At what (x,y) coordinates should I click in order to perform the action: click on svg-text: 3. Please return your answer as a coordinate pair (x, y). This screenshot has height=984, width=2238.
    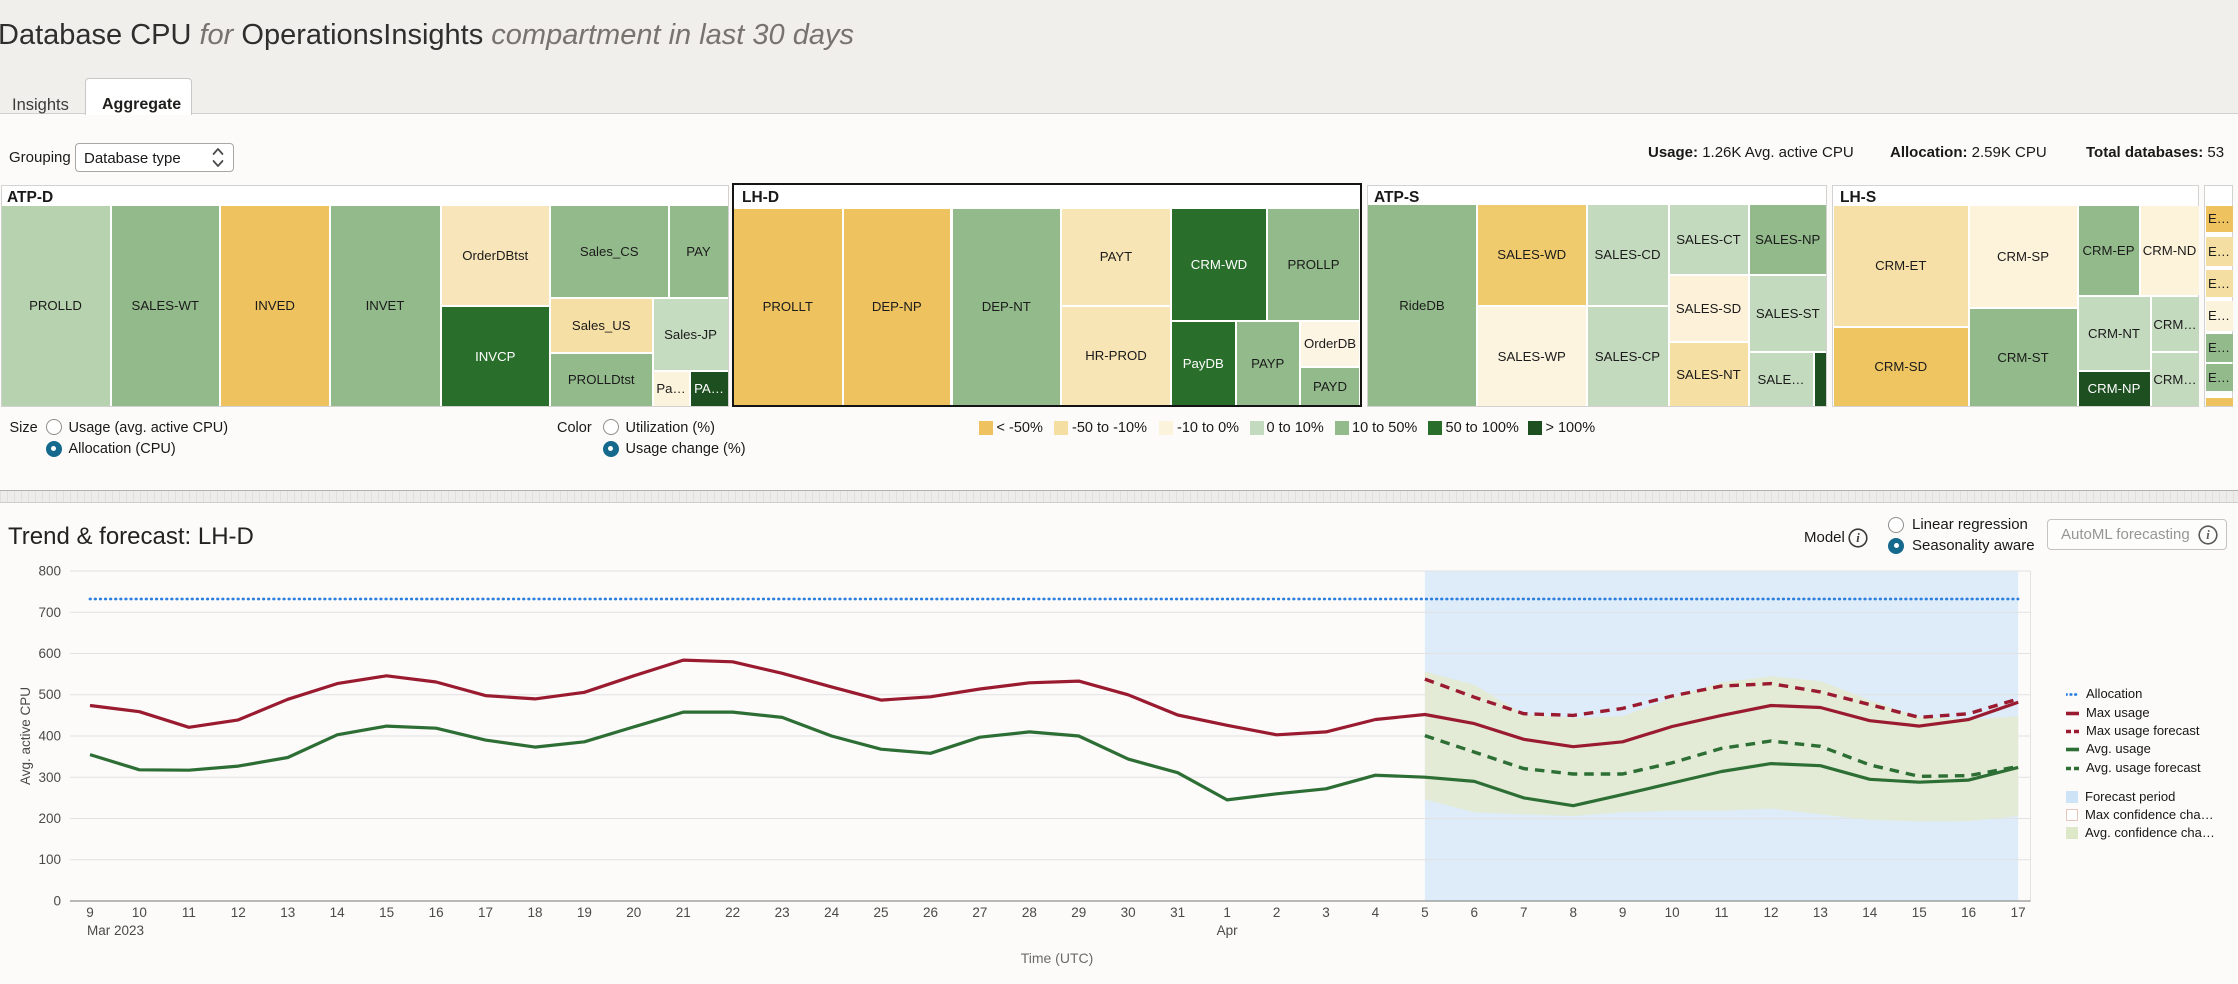
    Looking at the image, I should click on (1326, 912).